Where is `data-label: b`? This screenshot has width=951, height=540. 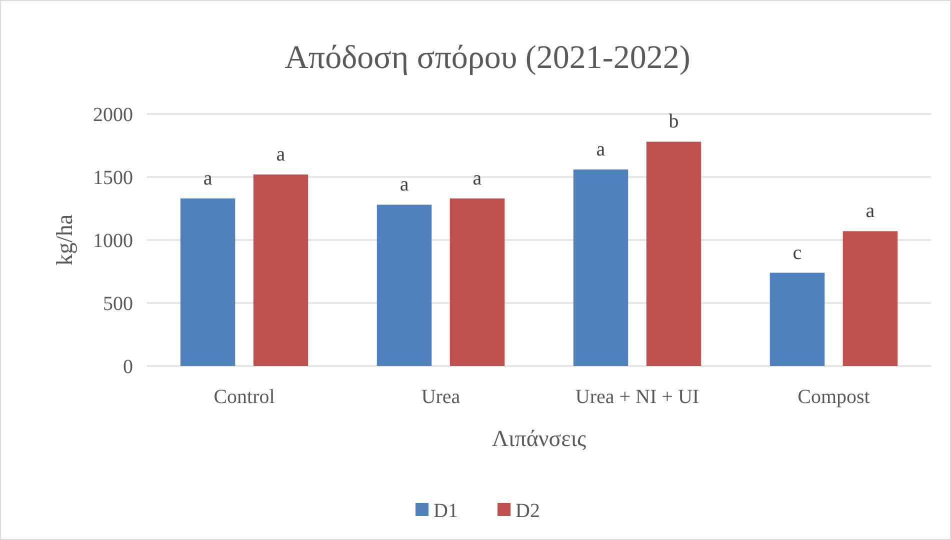 data-label: b is located at coordinates (673, 121).